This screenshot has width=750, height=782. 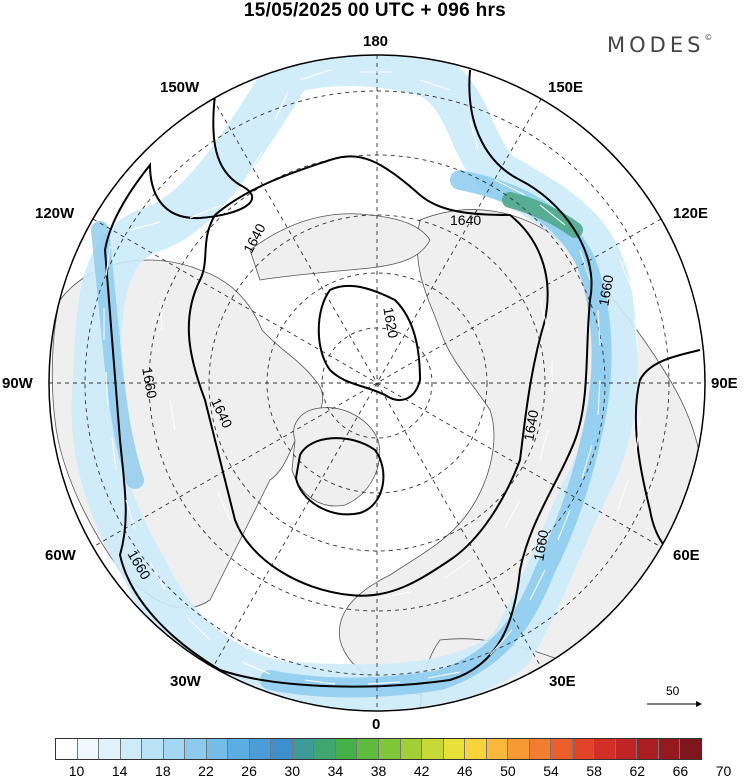 What do you see at coordinates (376, 41) in the screenshot?
I see `lon-label-180: 180` at bounding box center [376, 41].